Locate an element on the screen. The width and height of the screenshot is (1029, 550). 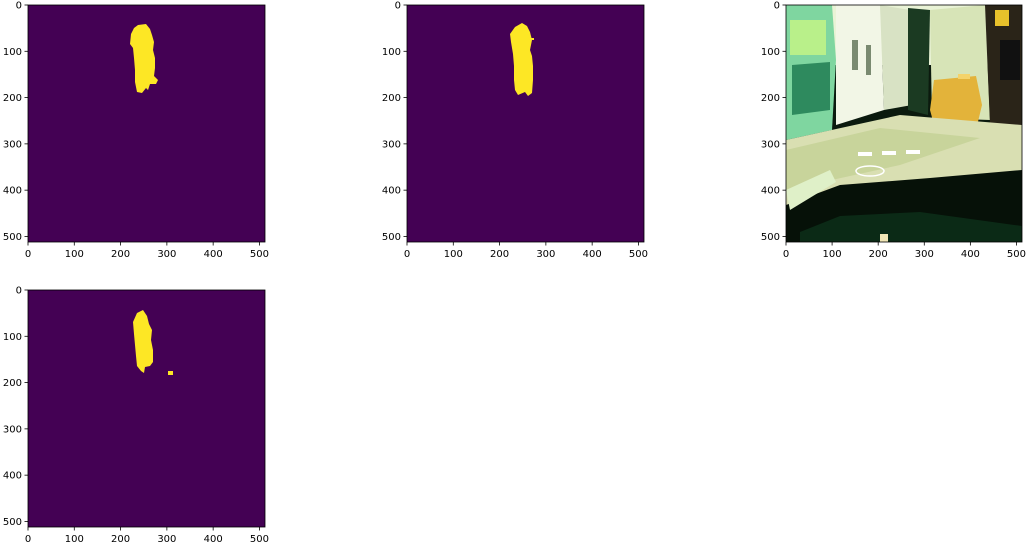
street-photo is located at coordinates (904, 123).